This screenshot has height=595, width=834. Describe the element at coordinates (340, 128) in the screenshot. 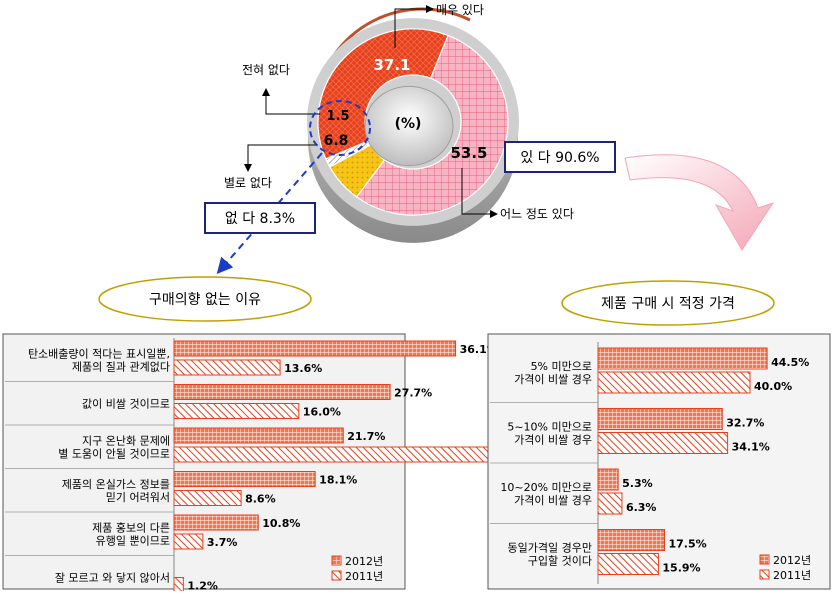

I see `highlight-circle` at that location.